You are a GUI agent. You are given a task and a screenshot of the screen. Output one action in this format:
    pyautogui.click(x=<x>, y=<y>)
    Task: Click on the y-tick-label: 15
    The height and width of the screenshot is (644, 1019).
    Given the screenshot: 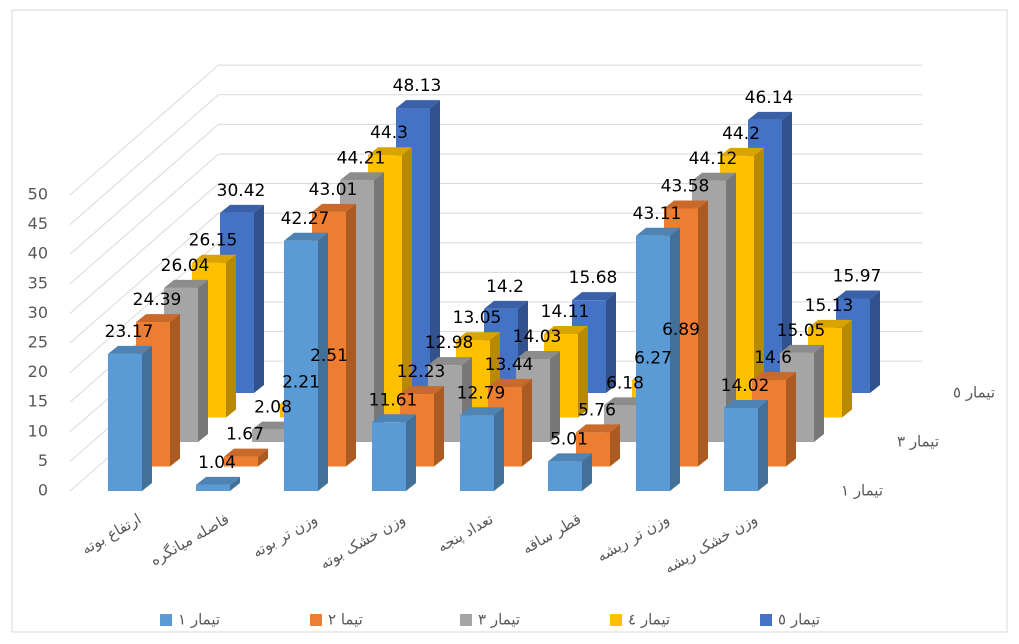 What is the action you would take?
    pyautogui.click(x=38, y=401)
    